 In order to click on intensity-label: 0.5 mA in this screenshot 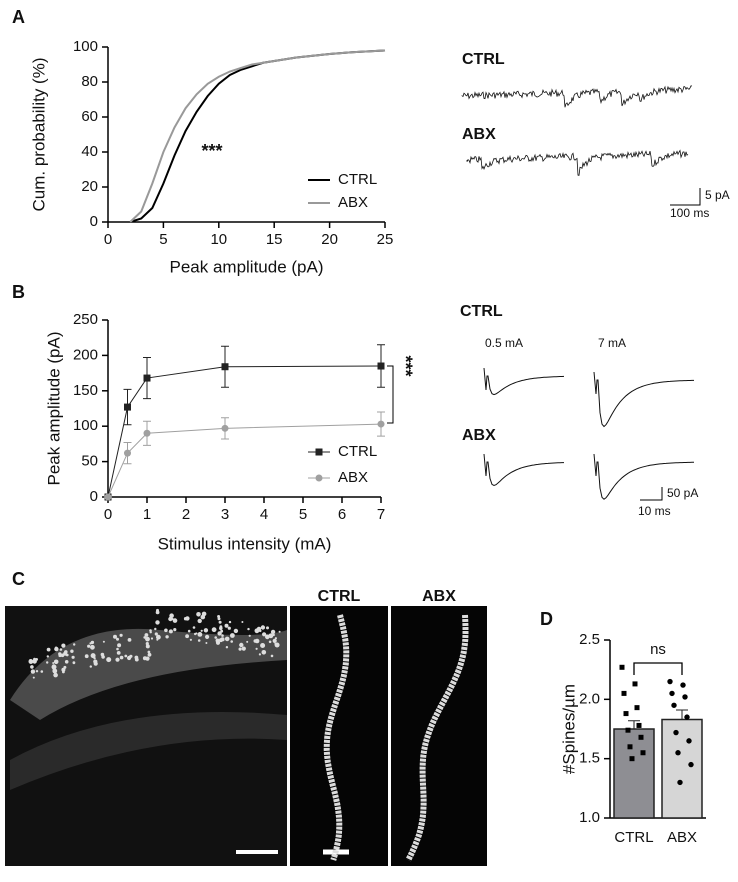, I will do `click(504, 343)`.